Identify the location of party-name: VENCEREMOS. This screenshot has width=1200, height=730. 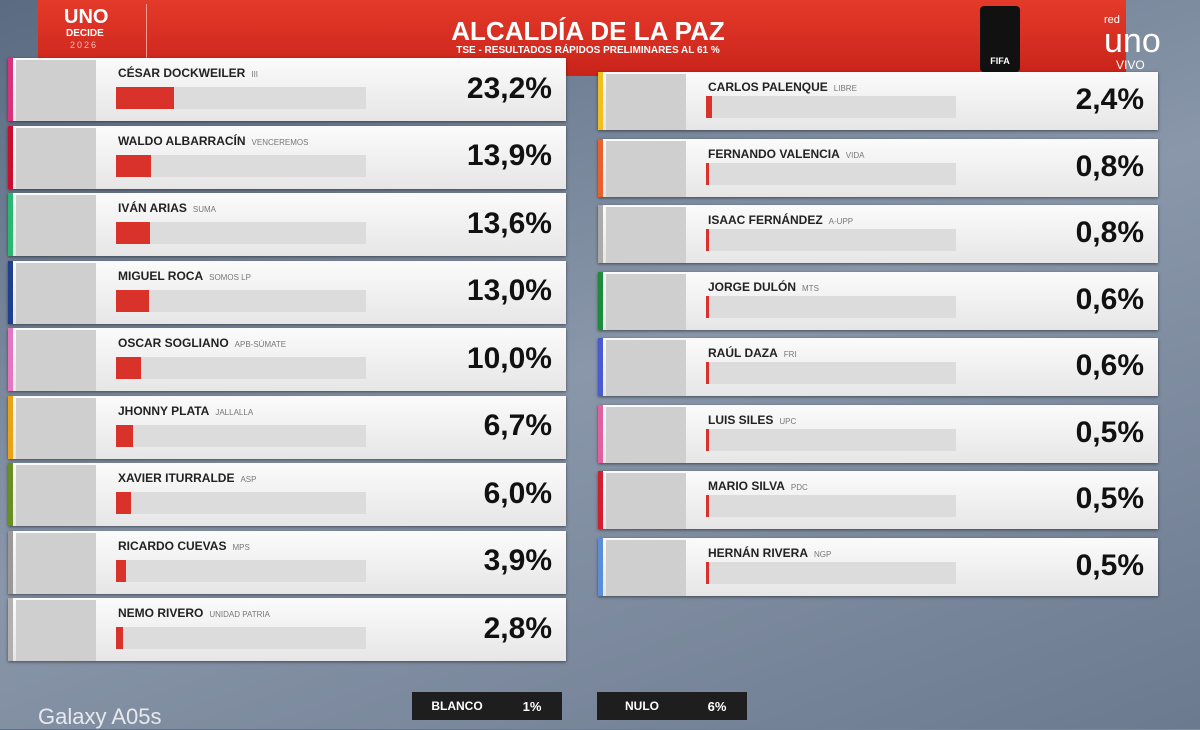
(280, 142).